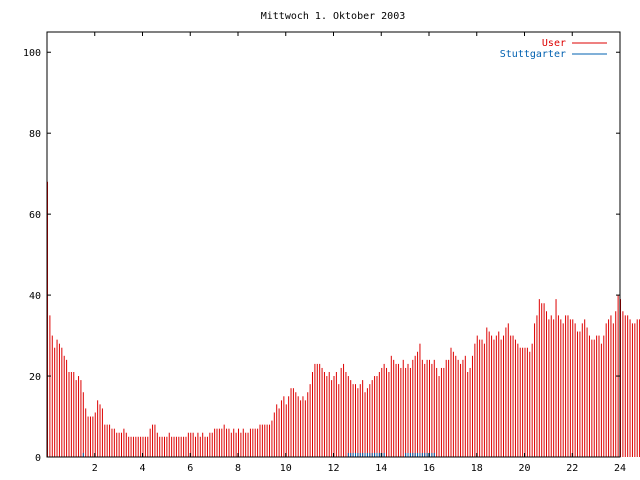  Describe the element at coordinates (533, 54) in the screenshot. I see `legend-label-stuttgarter: Stuttgarter` at that location.